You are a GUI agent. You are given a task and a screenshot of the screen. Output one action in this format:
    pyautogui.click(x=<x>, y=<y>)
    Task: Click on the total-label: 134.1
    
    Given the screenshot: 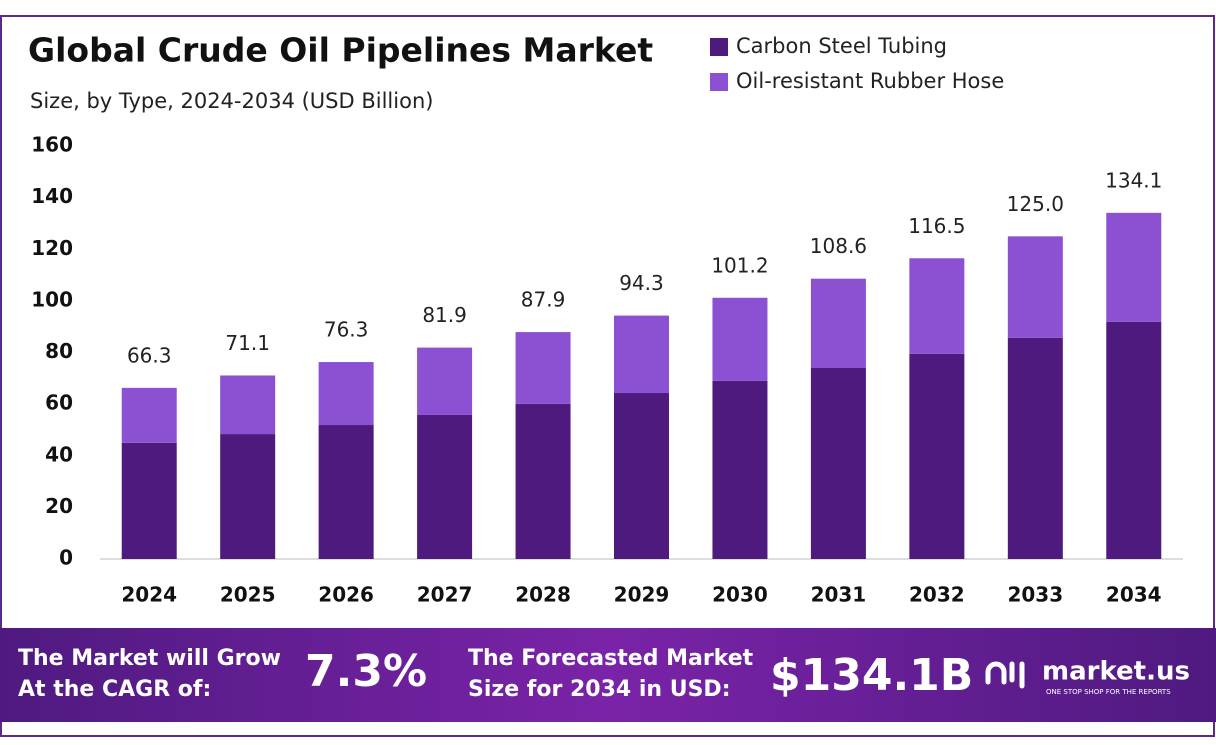 What is the action you would take?
    pyautogui.click(x=1133, y=180)
    